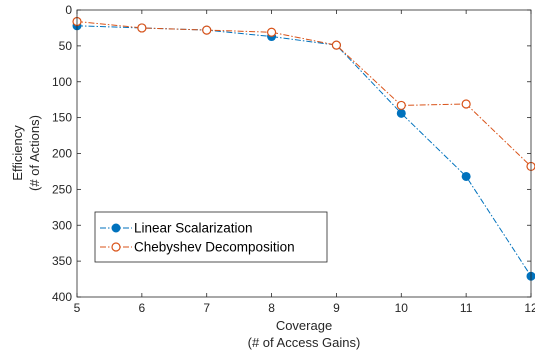  Describe the element at coordinates (336, 308) in the screenshot. I see `x-tick-label: 9` at that location.